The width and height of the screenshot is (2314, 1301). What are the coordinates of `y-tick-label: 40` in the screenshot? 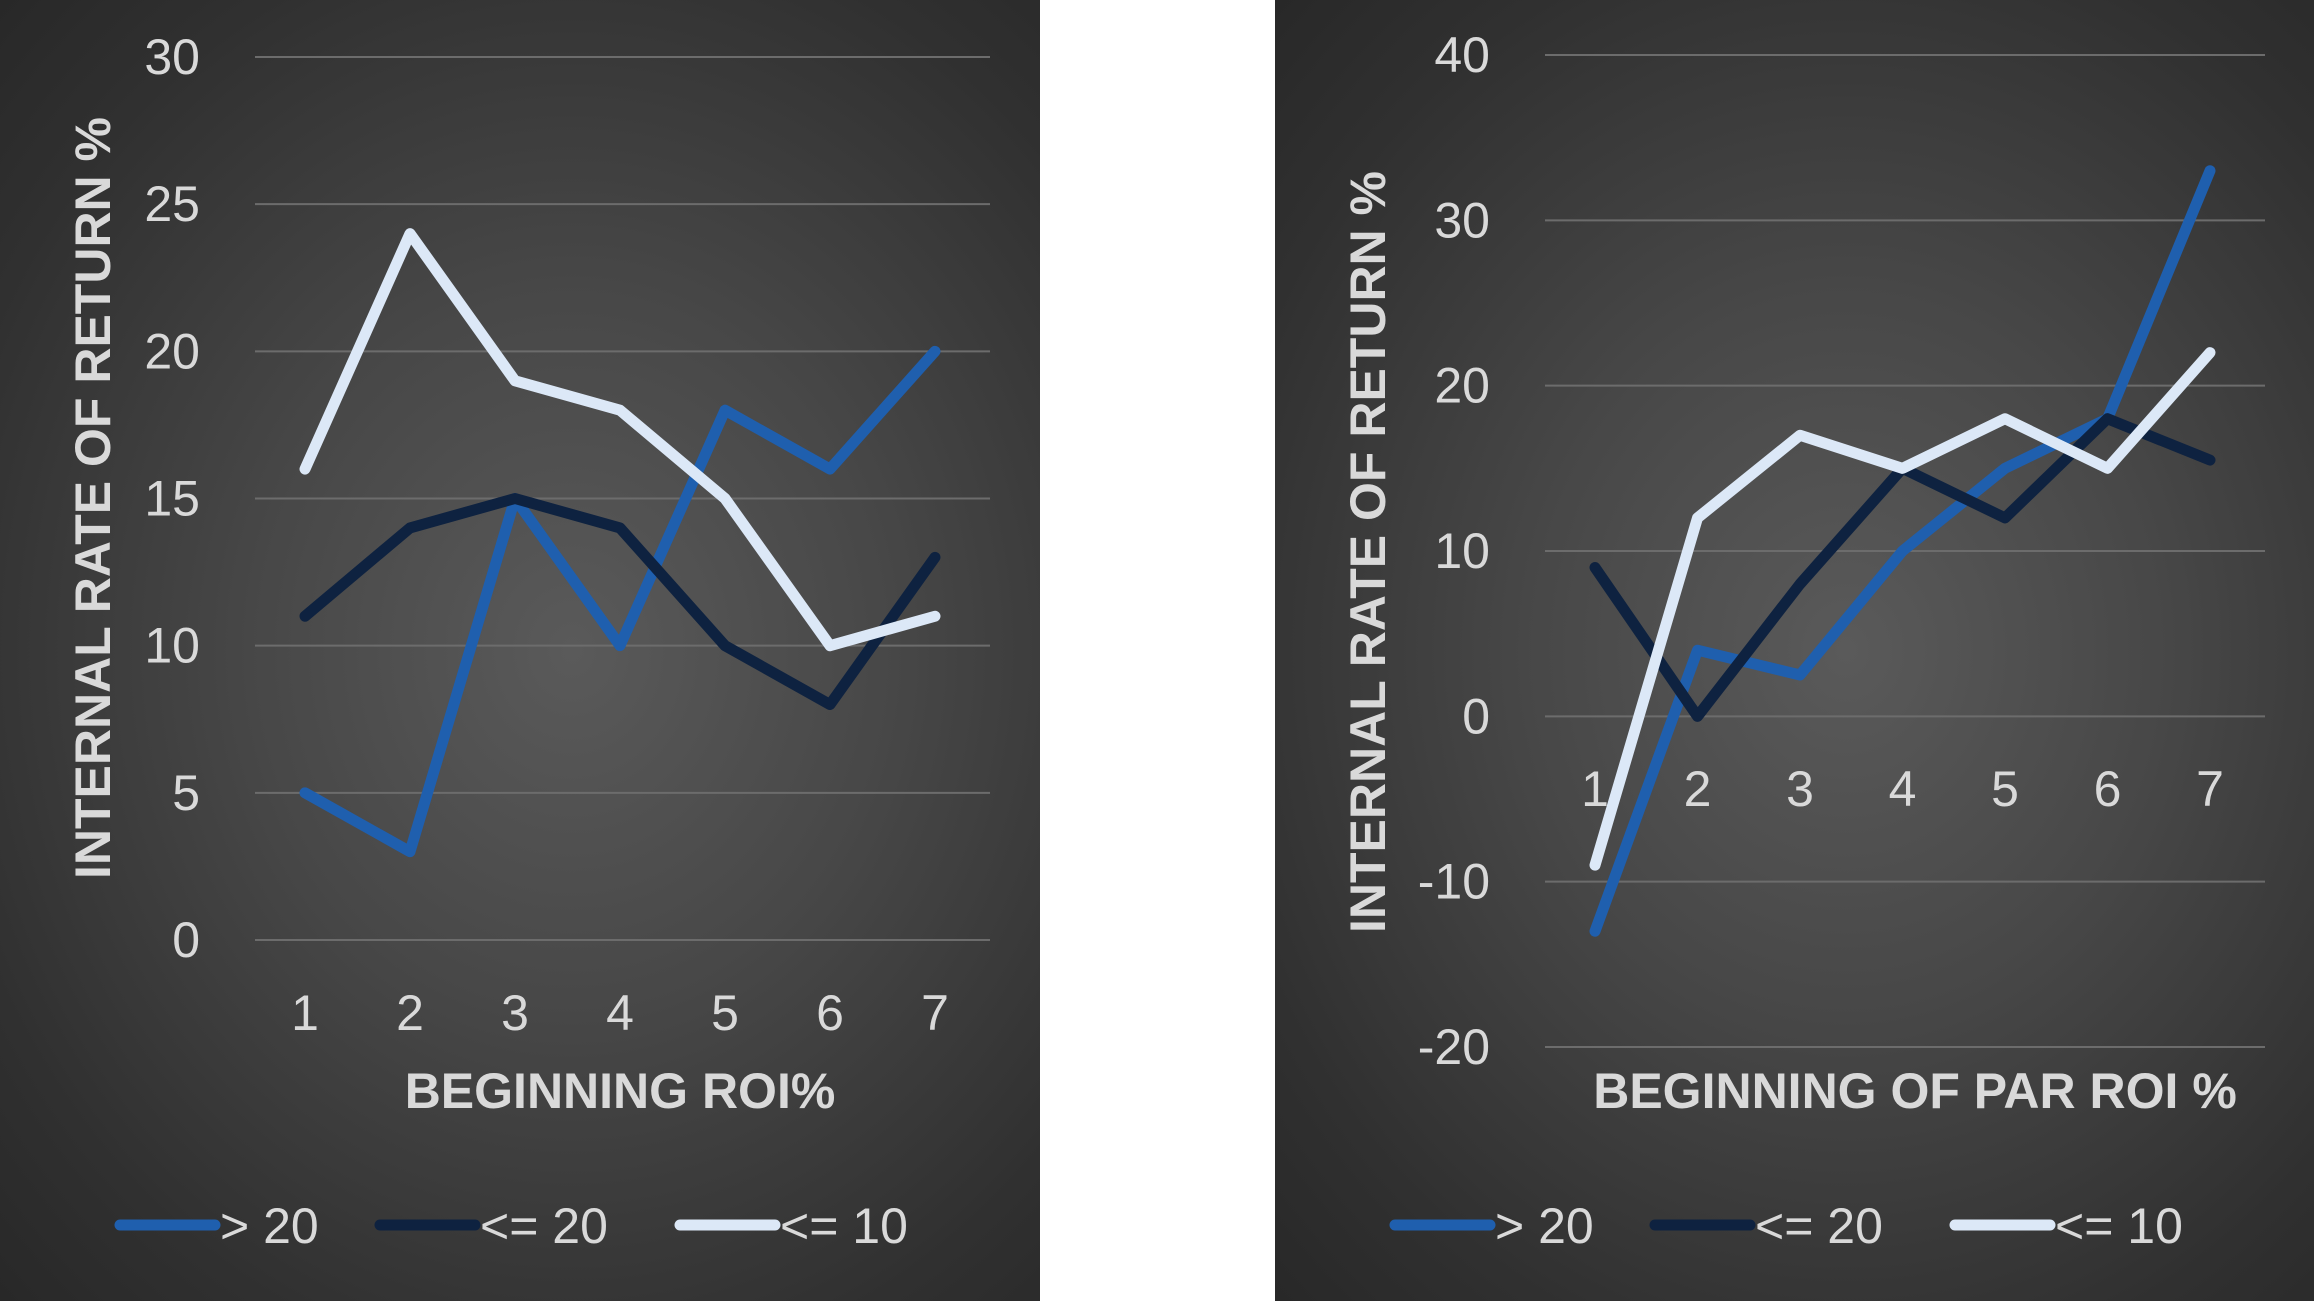 It's located at (1462, 55).